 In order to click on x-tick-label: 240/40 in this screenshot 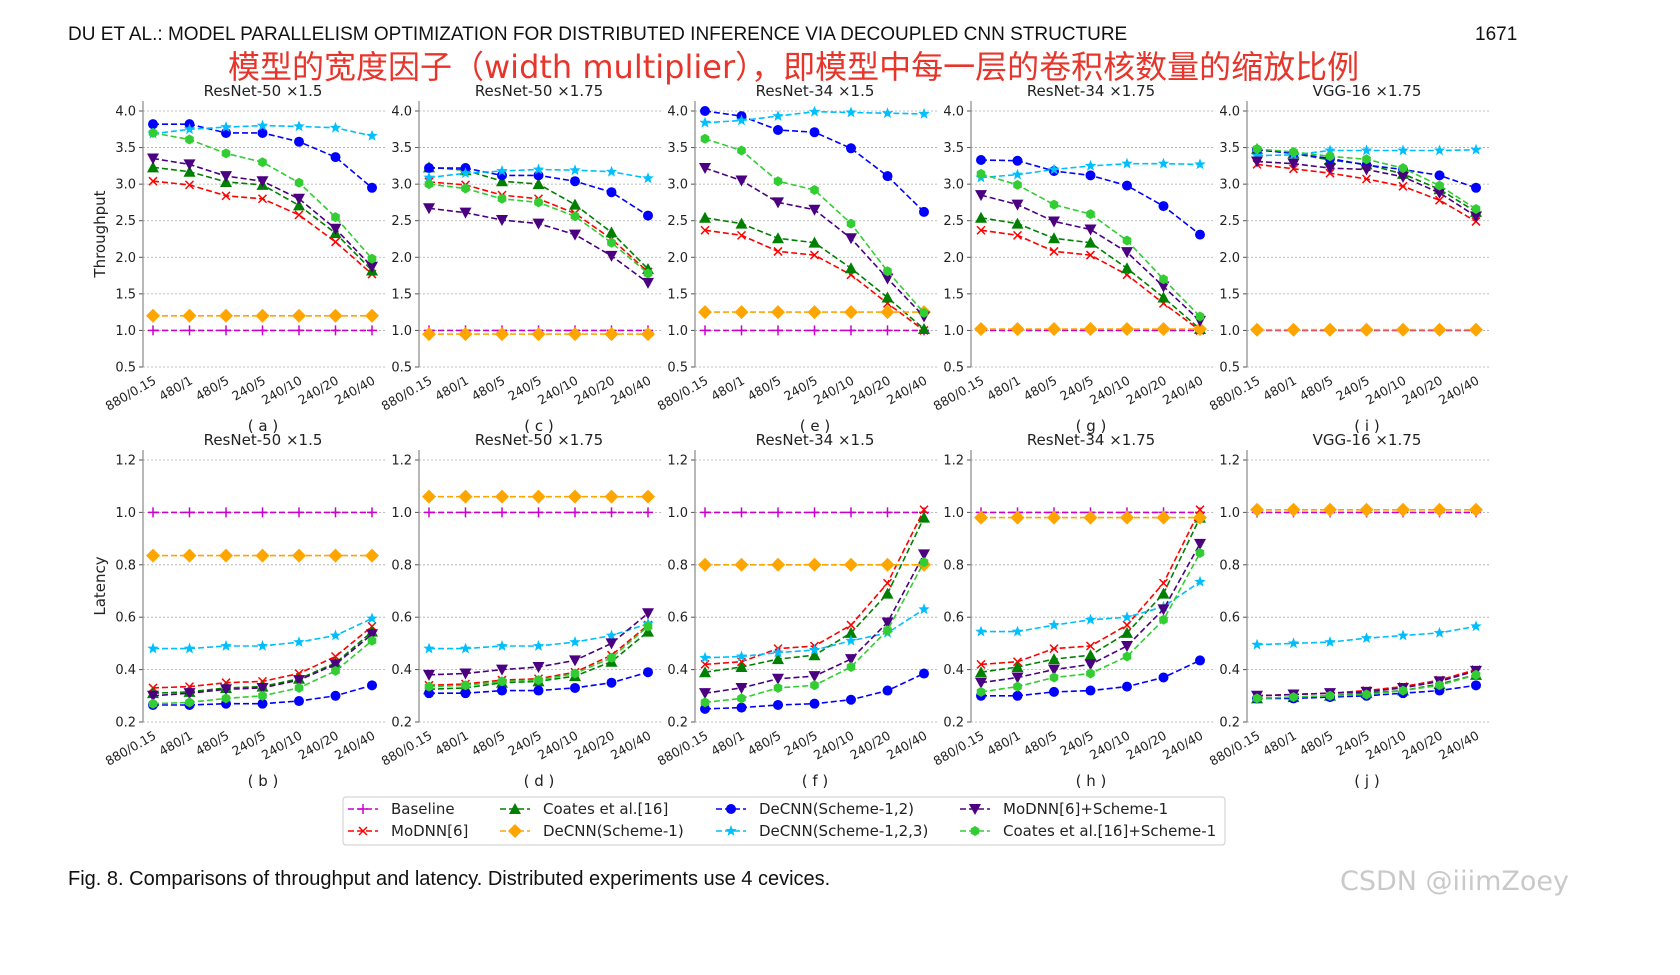, I will do `click(1183, 390)`.